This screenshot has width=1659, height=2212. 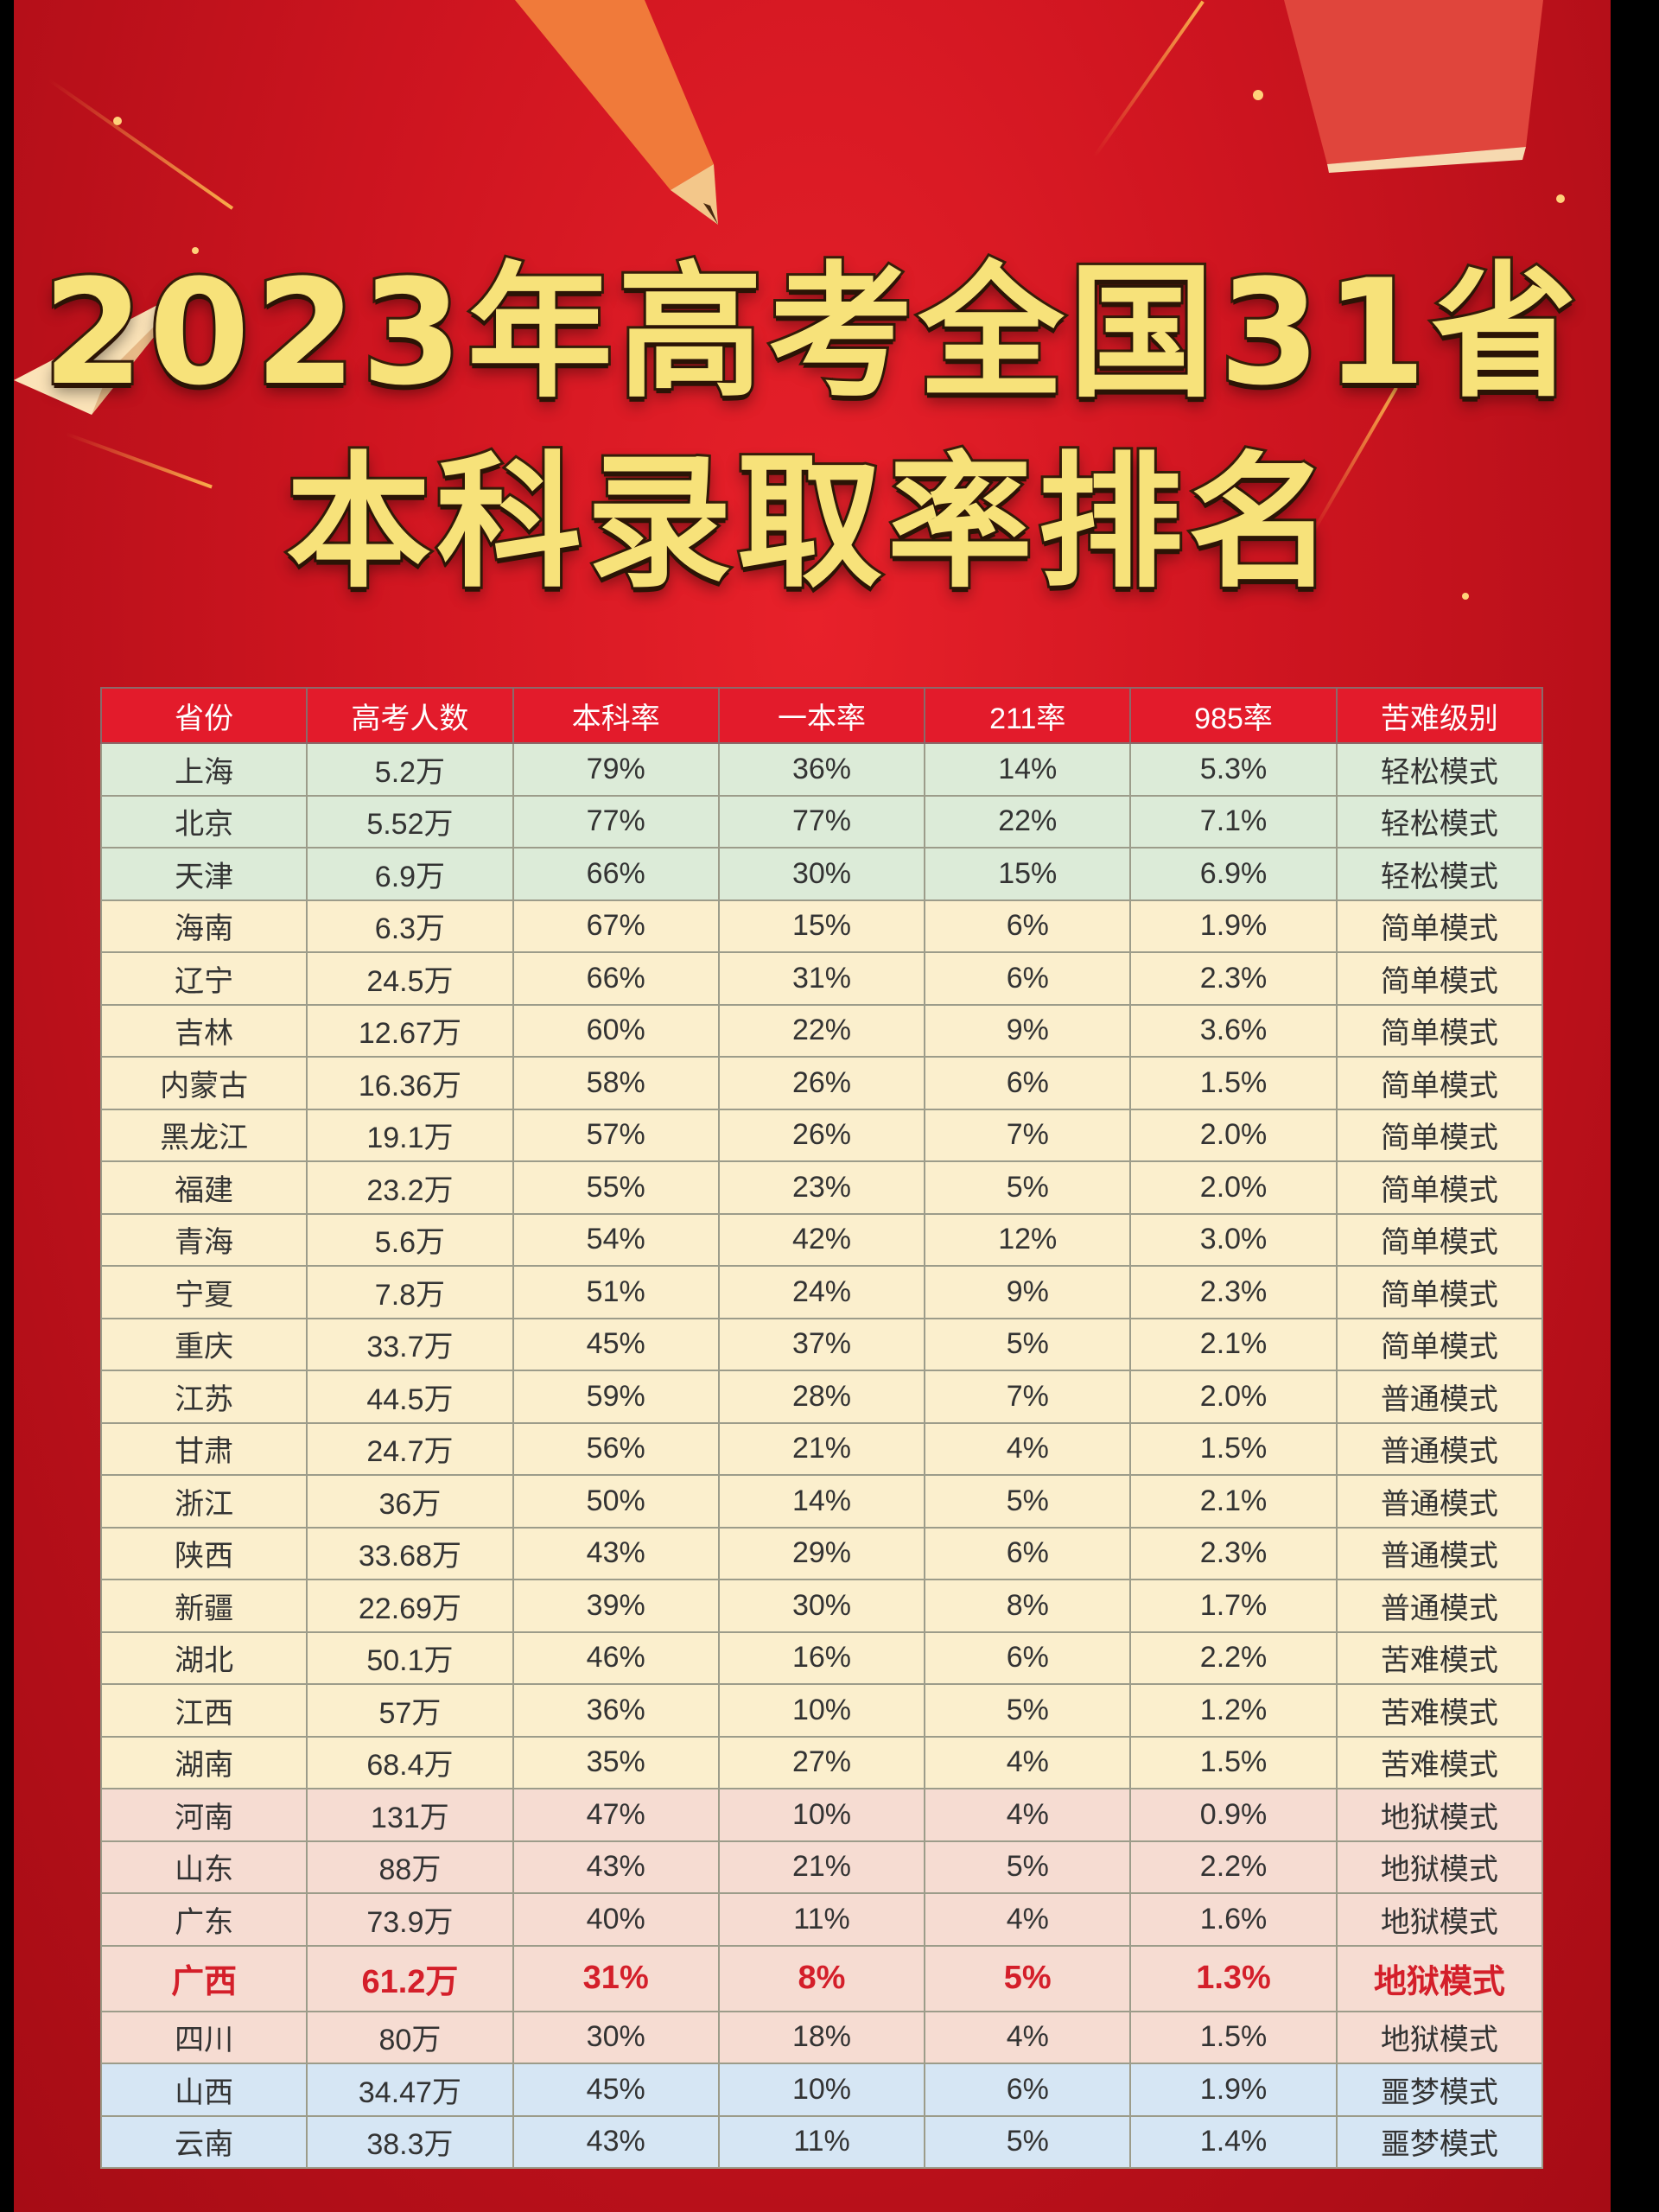 I want to click on table-cell: 新疆, so click(x=203, y=1606).